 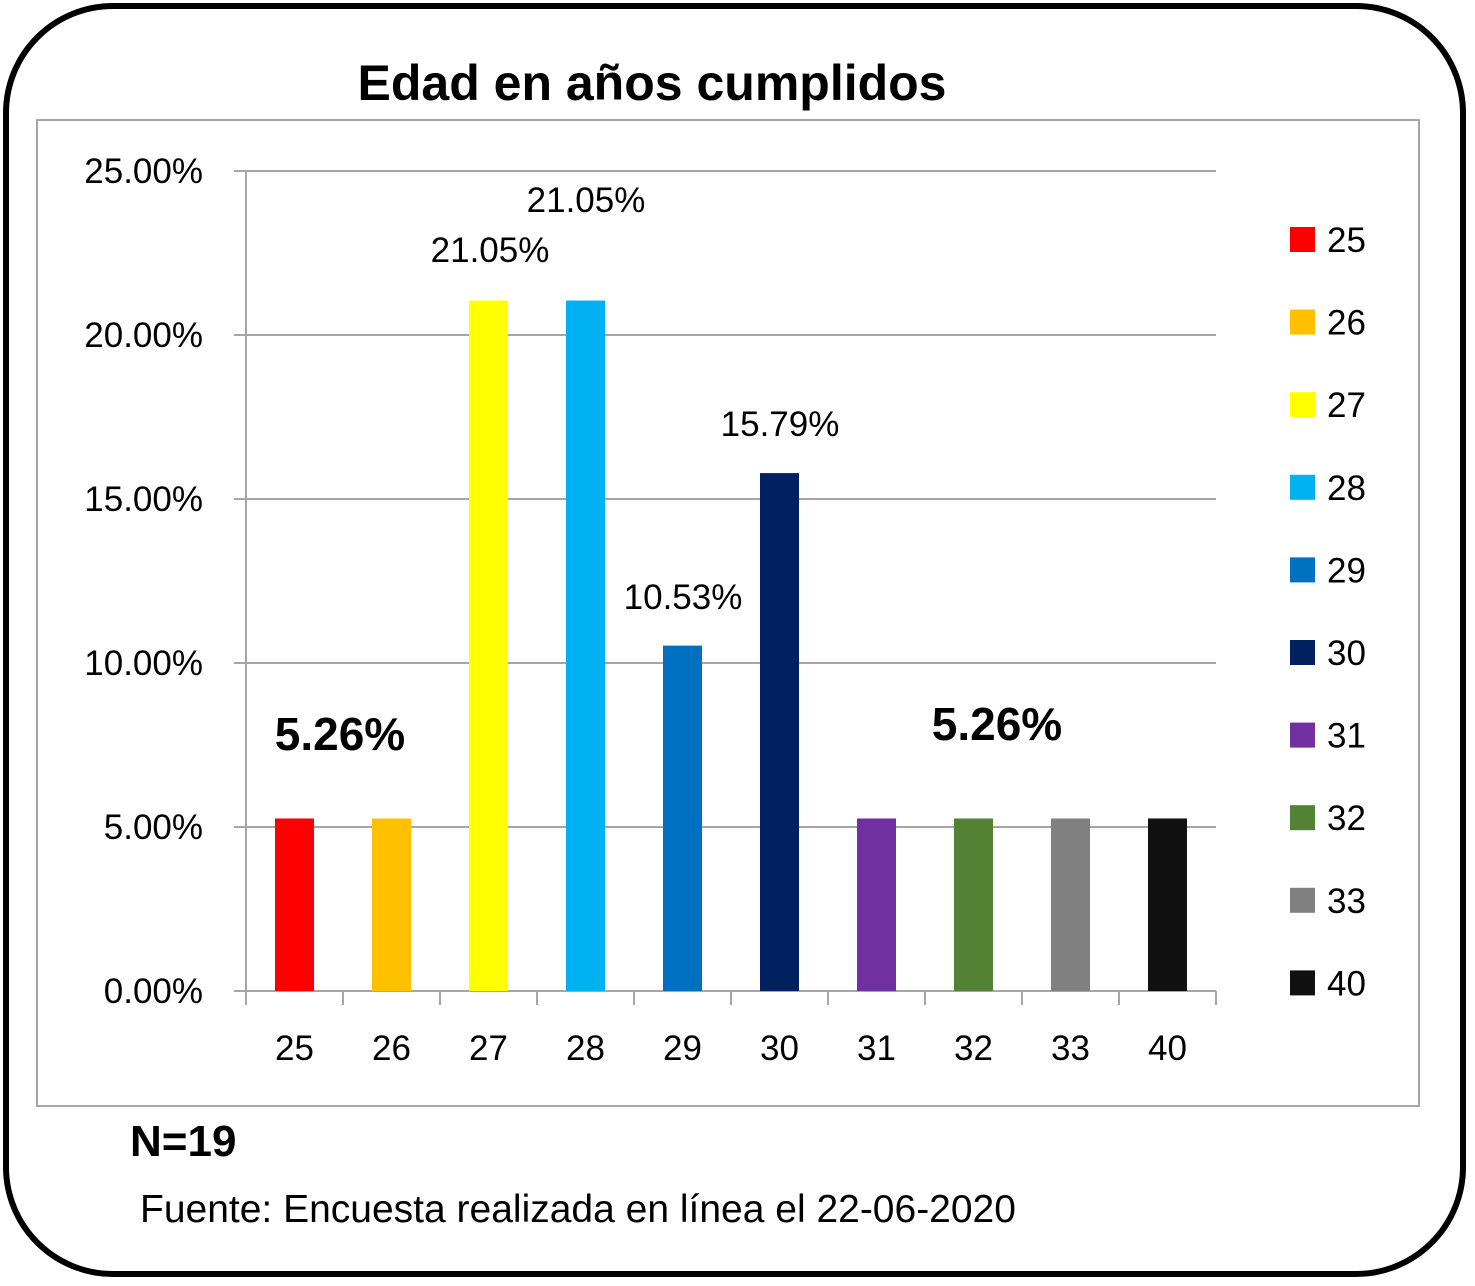 What do you see at coordinates (652, 83) in the screenshot?
I see `chart-title: Edad en años cumplidos` at bounding box center [652, 83].